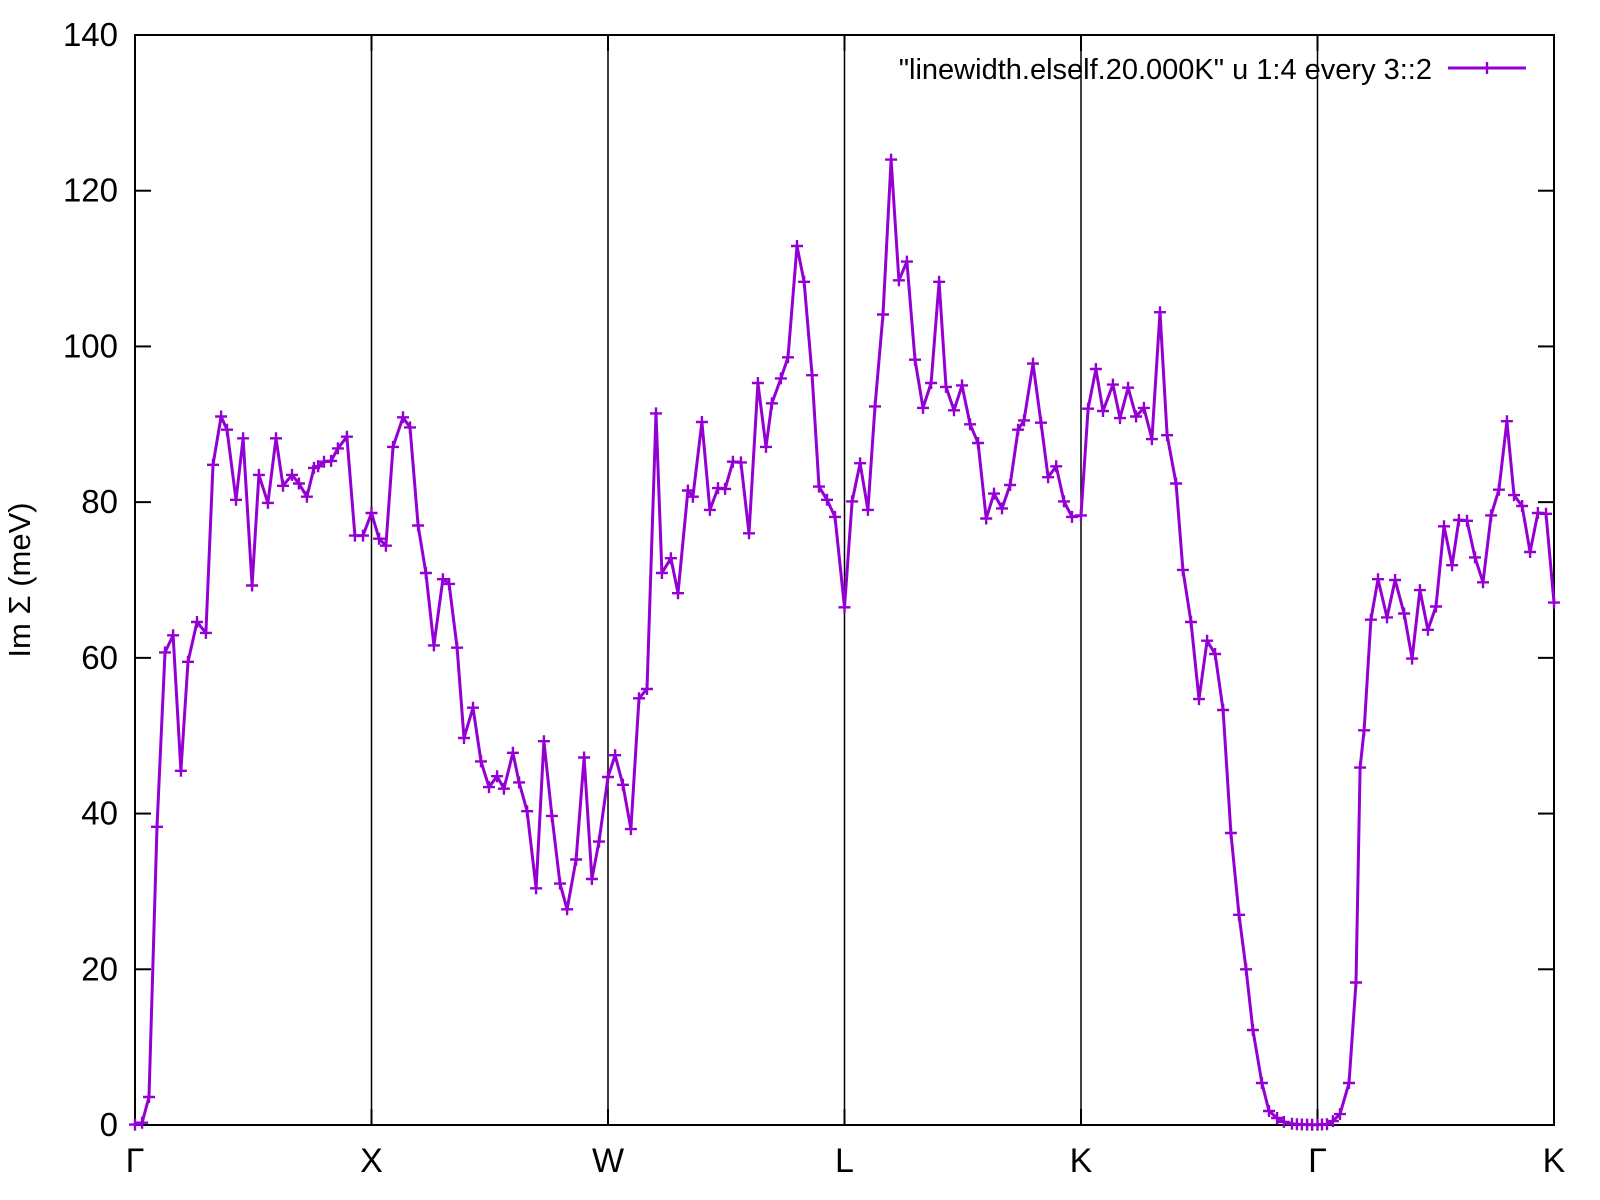 Image resolution: width=1600 pixels, height=1200 pixels. Describe the element at coordinates (99, 813) in the screenshot. I see `y-tick-label: 40` at that location.